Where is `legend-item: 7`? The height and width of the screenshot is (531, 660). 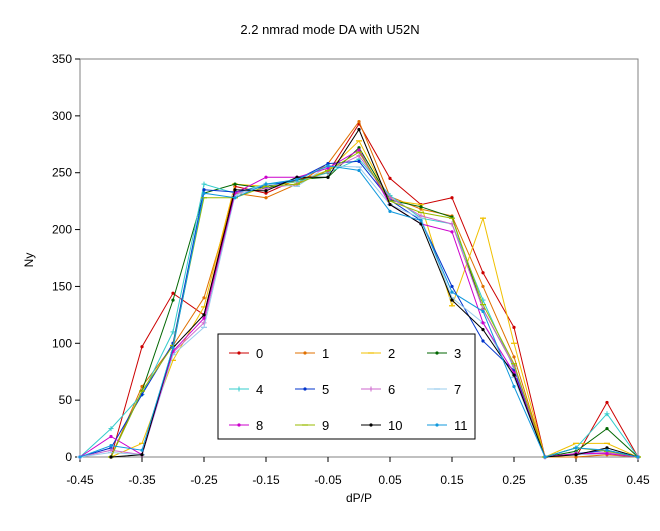
legend-item: 7 is located at coordinates (444, 389).